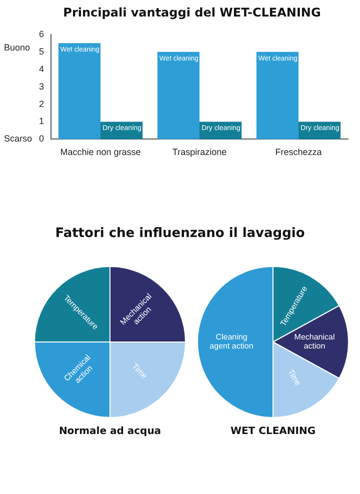  Describe the element at coordinates (100, 152) in the screenshot. I see `x-tick-label: Macchie non grasse` at that location.